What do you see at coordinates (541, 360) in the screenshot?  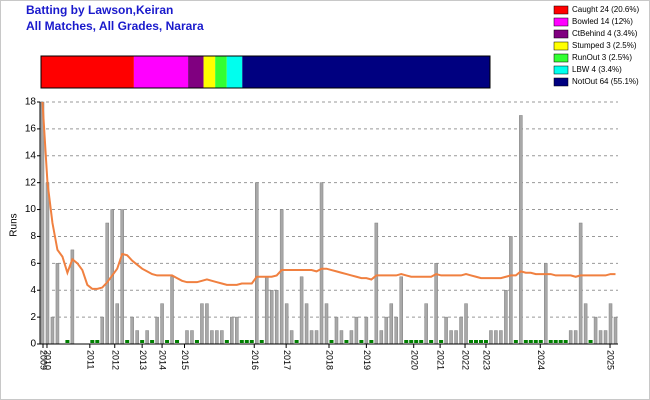 I see `x-tick-label: 2024` at bounding box center [541, 360].